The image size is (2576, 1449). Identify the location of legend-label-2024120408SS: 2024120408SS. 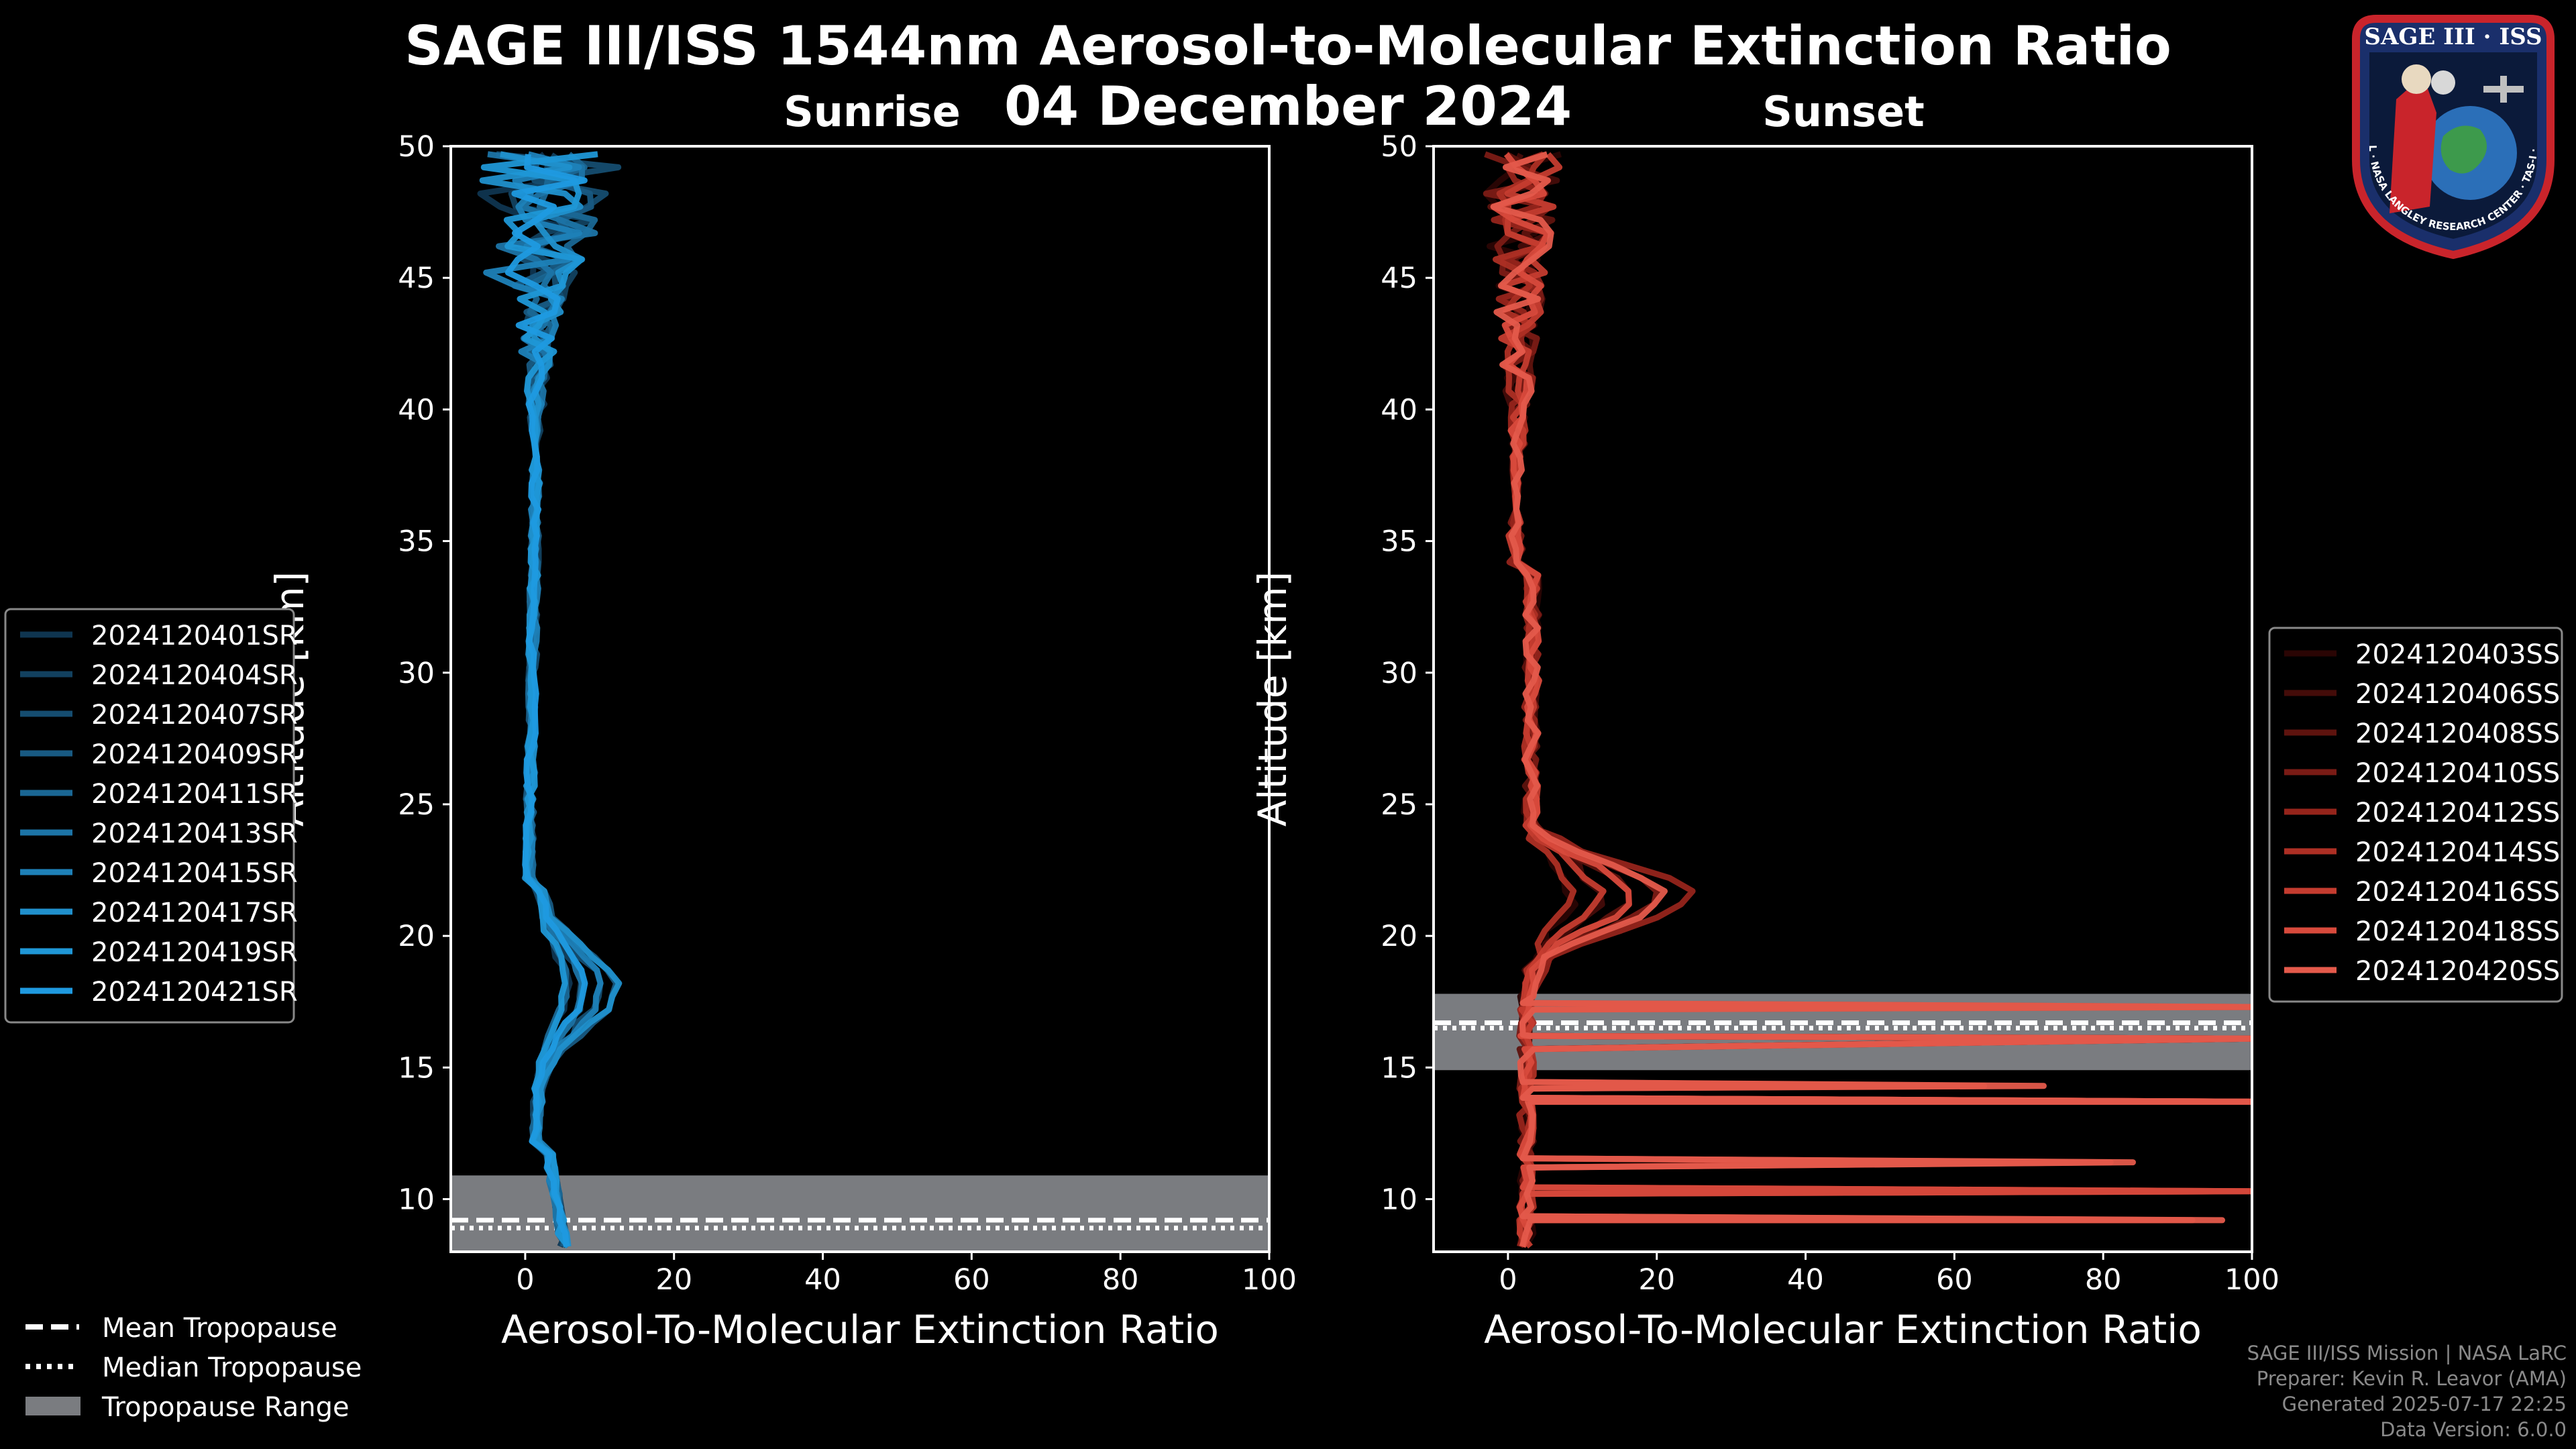
(2457, 733).